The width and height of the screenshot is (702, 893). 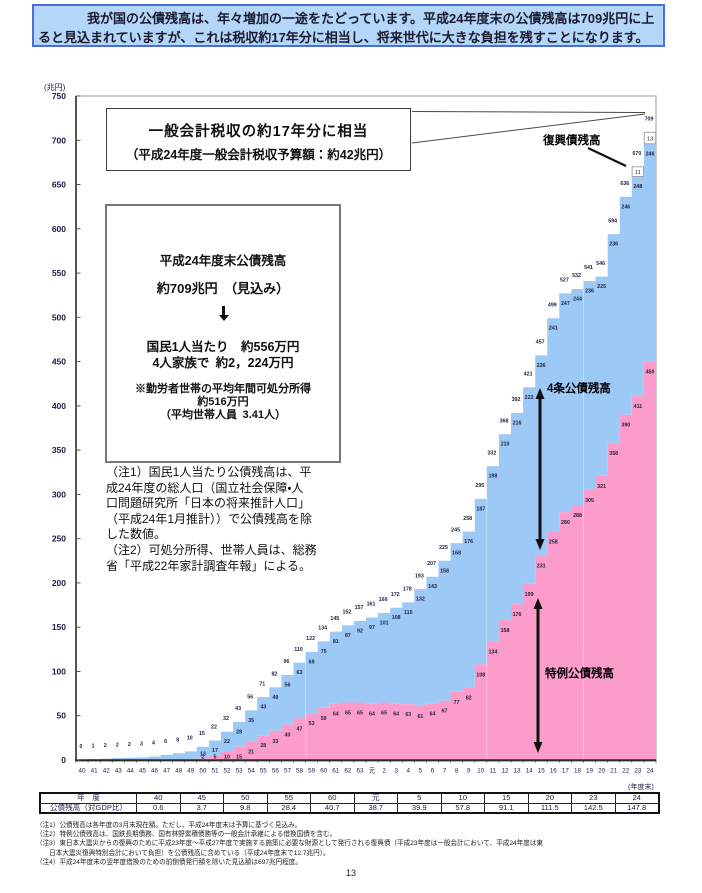 I want to click on svg-text: 58, so click(x=300, y=771).